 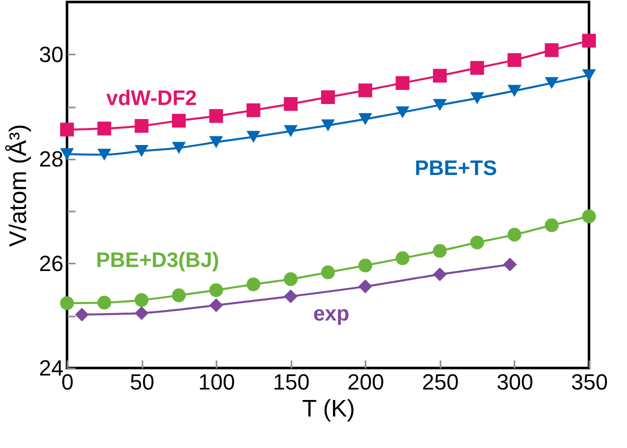 I want to click on y-axis-title: V/atom (Å³), so click(x=18, y=185).